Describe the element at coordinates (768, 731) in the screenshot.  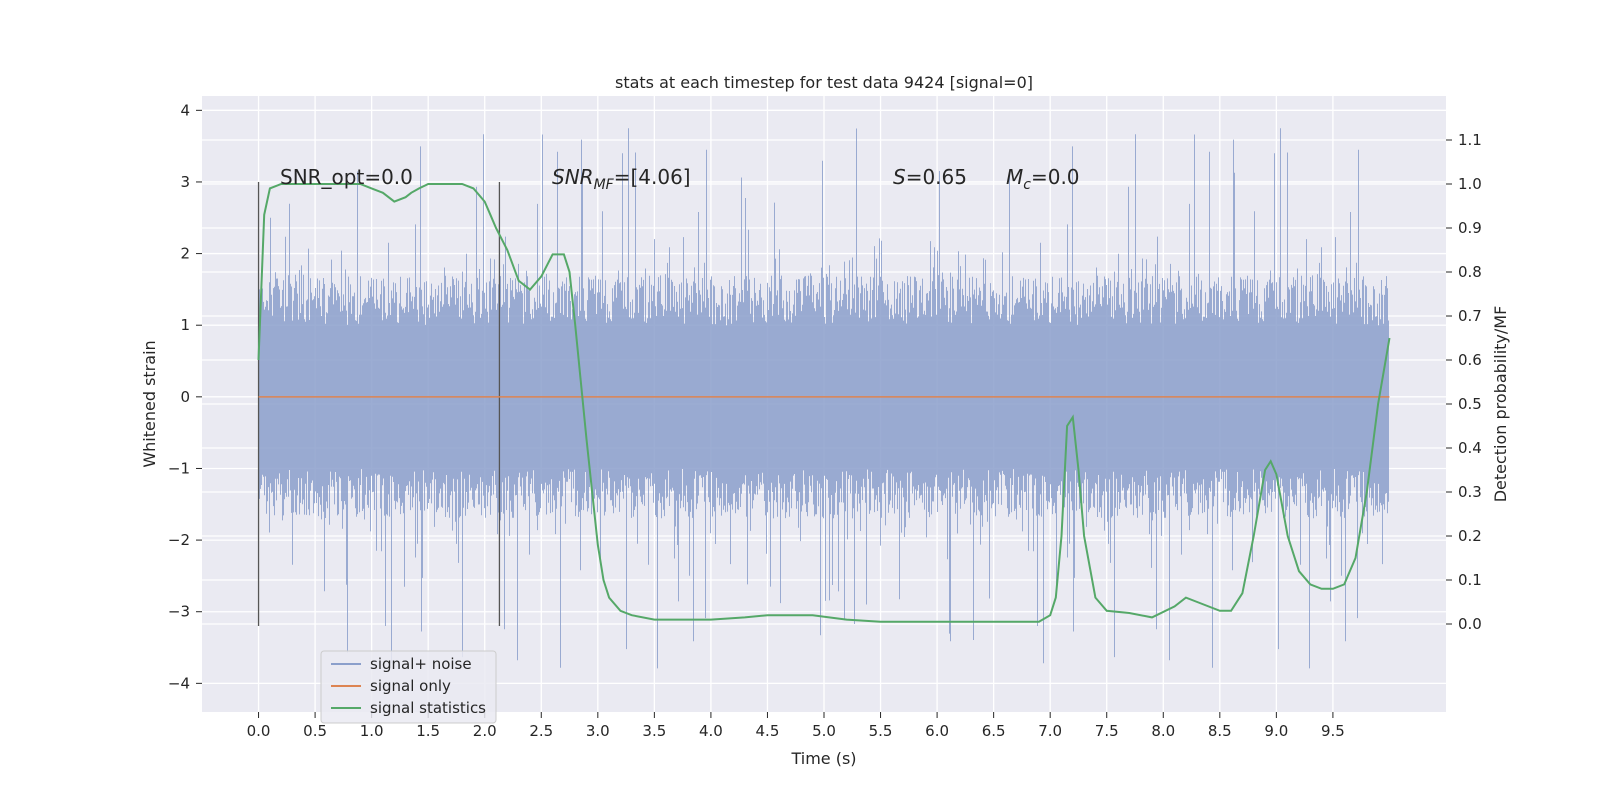
I see `x-tick-label: 4.5` at that location.